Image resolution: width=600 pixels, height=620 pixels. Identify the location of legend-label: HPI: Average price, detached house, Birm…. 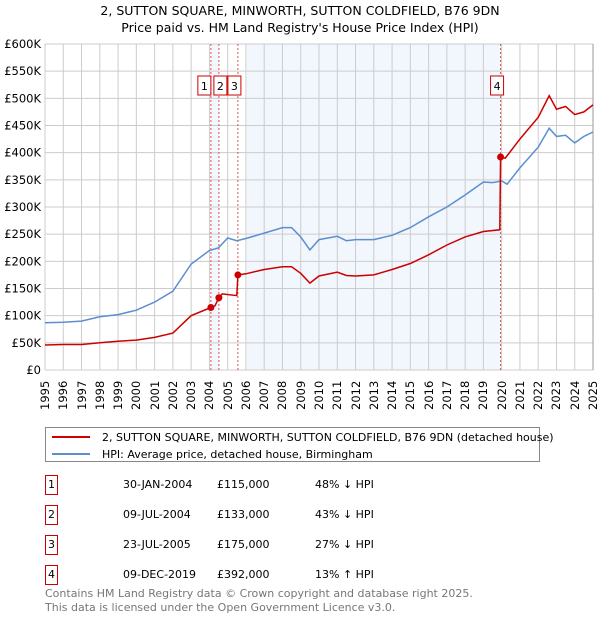
(237, 454).